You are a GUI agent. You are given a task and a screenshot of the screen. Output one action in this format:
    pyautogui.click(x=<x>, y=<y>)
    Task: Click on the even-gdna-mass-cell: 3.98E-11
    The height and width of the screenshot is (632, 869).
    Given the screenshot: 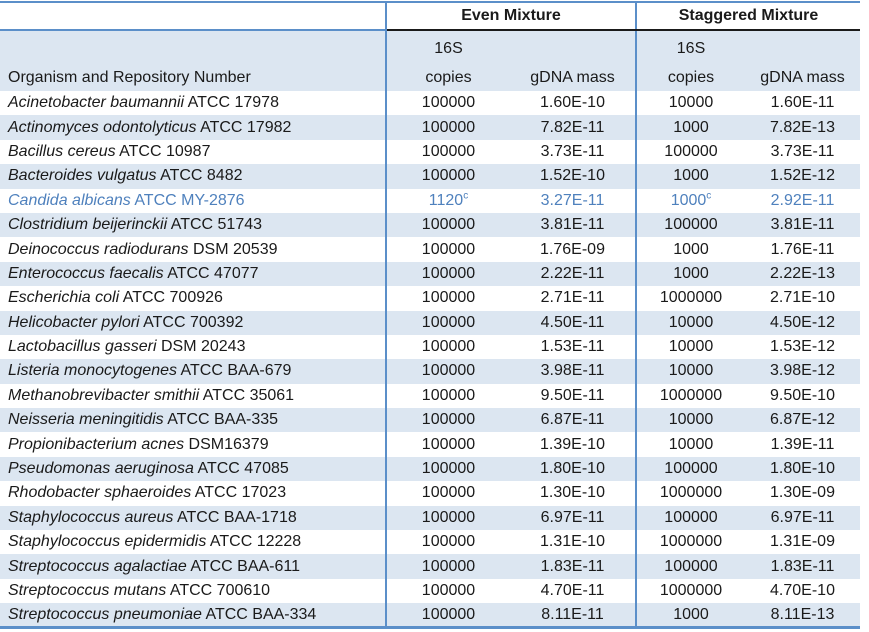 What is the action you would take?
    pyautogui.click(x=572, y=371)
    